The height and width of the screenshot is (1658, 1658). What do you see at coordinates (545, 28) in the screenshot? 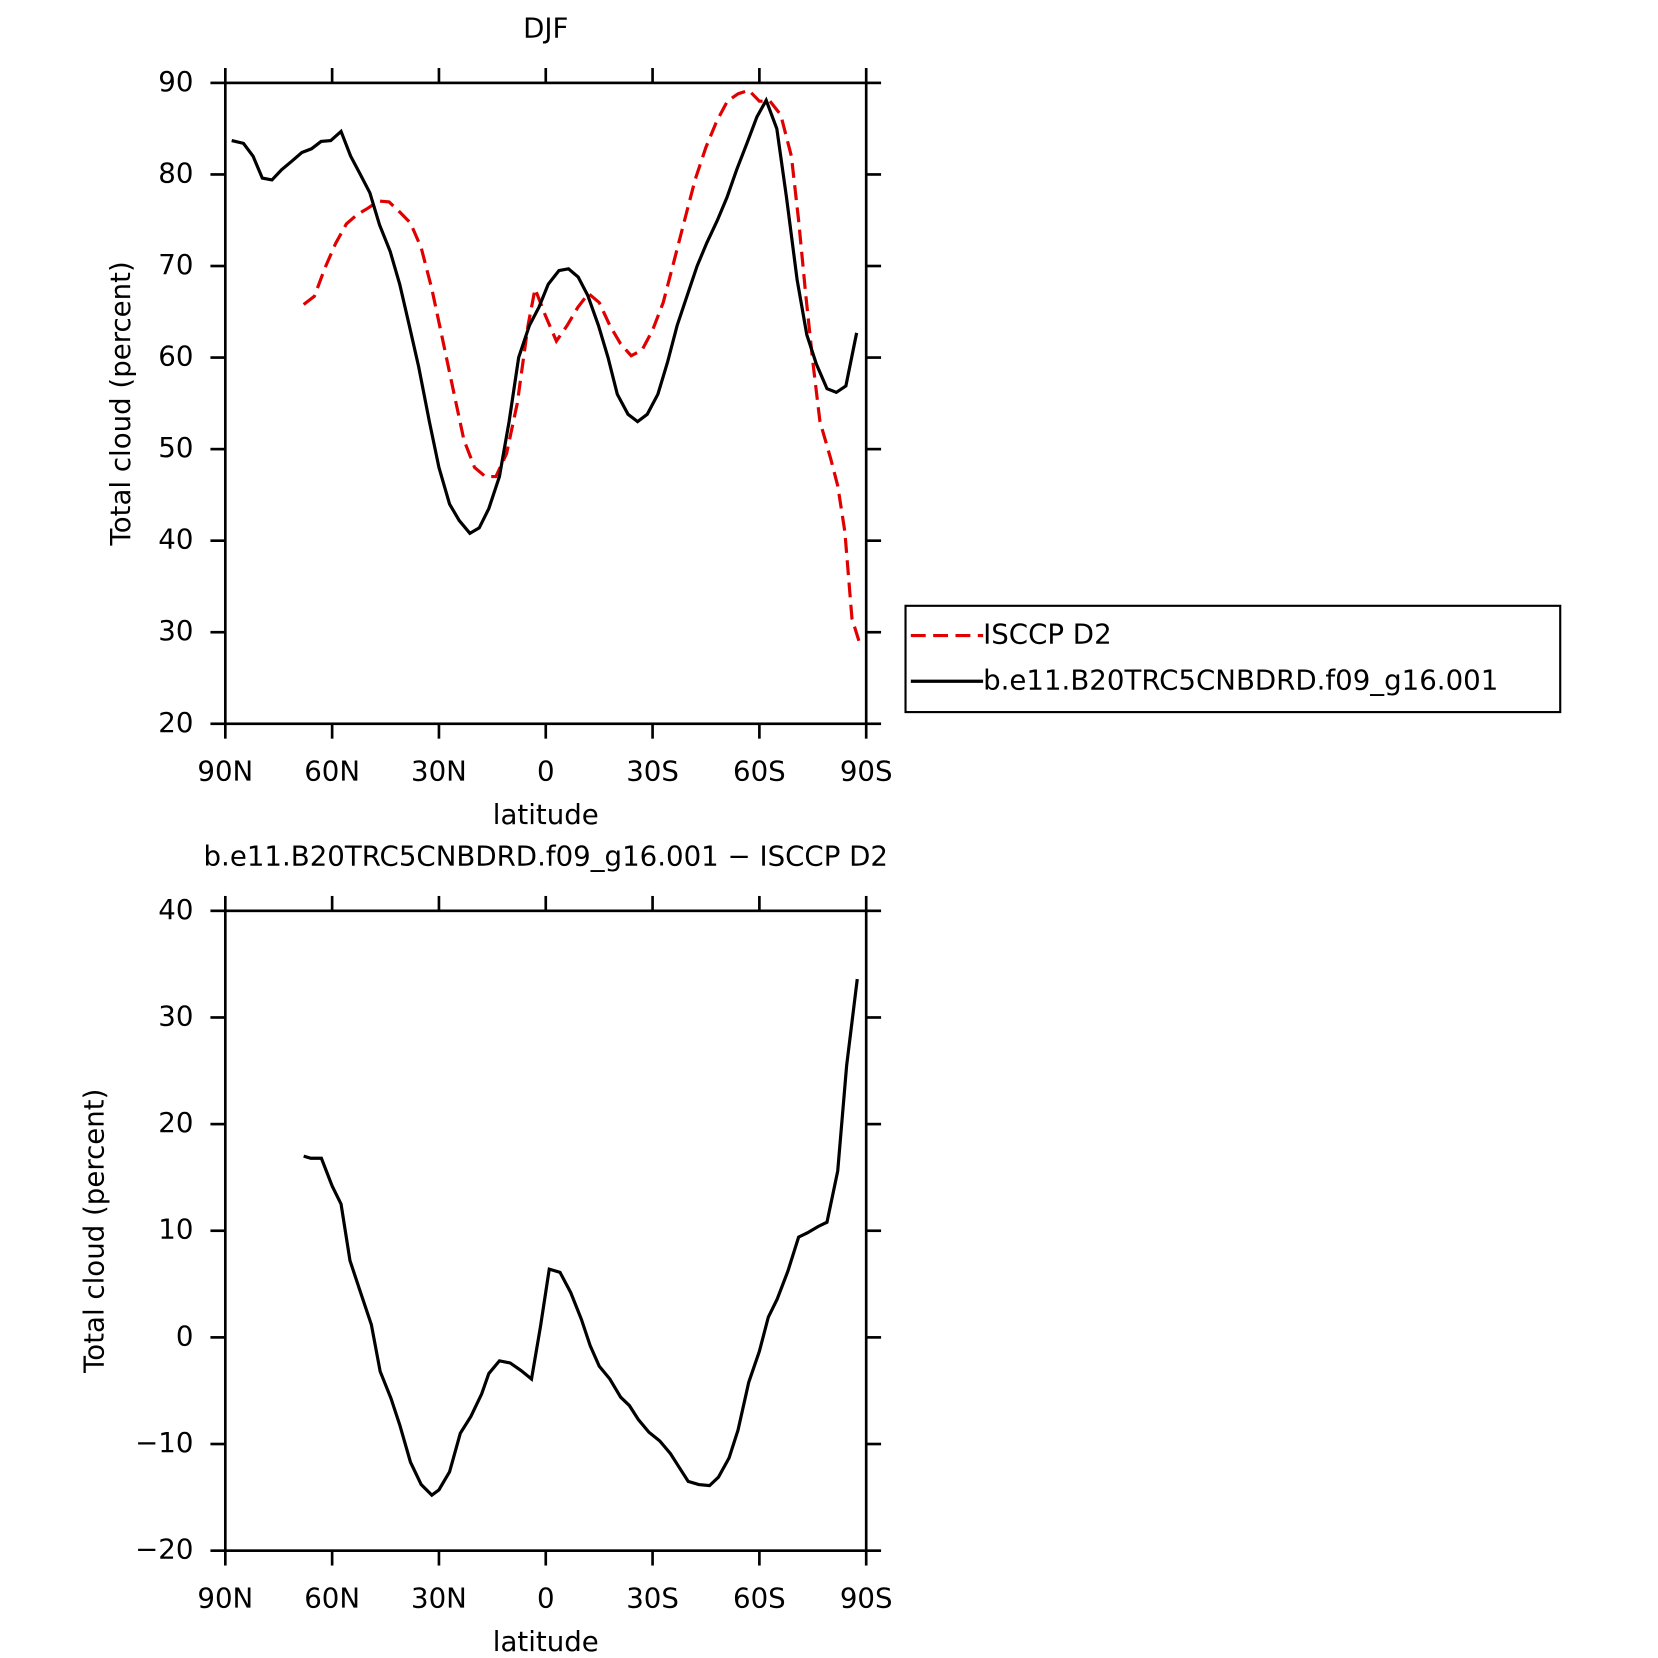
I see `chart-title: DJF` at bounding box center [545, 28].